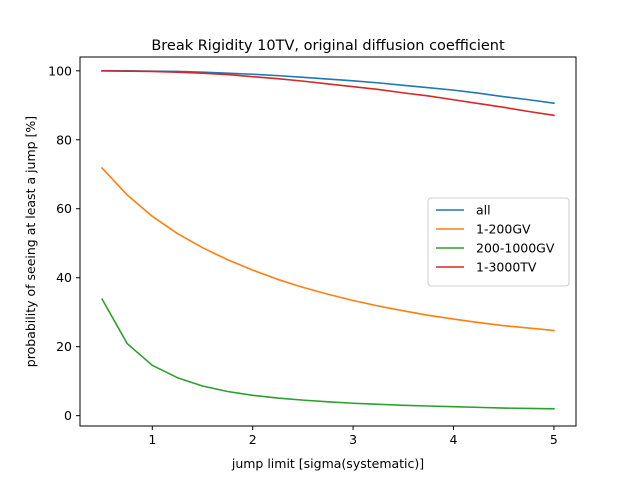 The image size is (640, 480). I want to click on legend-label: 200-1000GV, so click(515, 248).